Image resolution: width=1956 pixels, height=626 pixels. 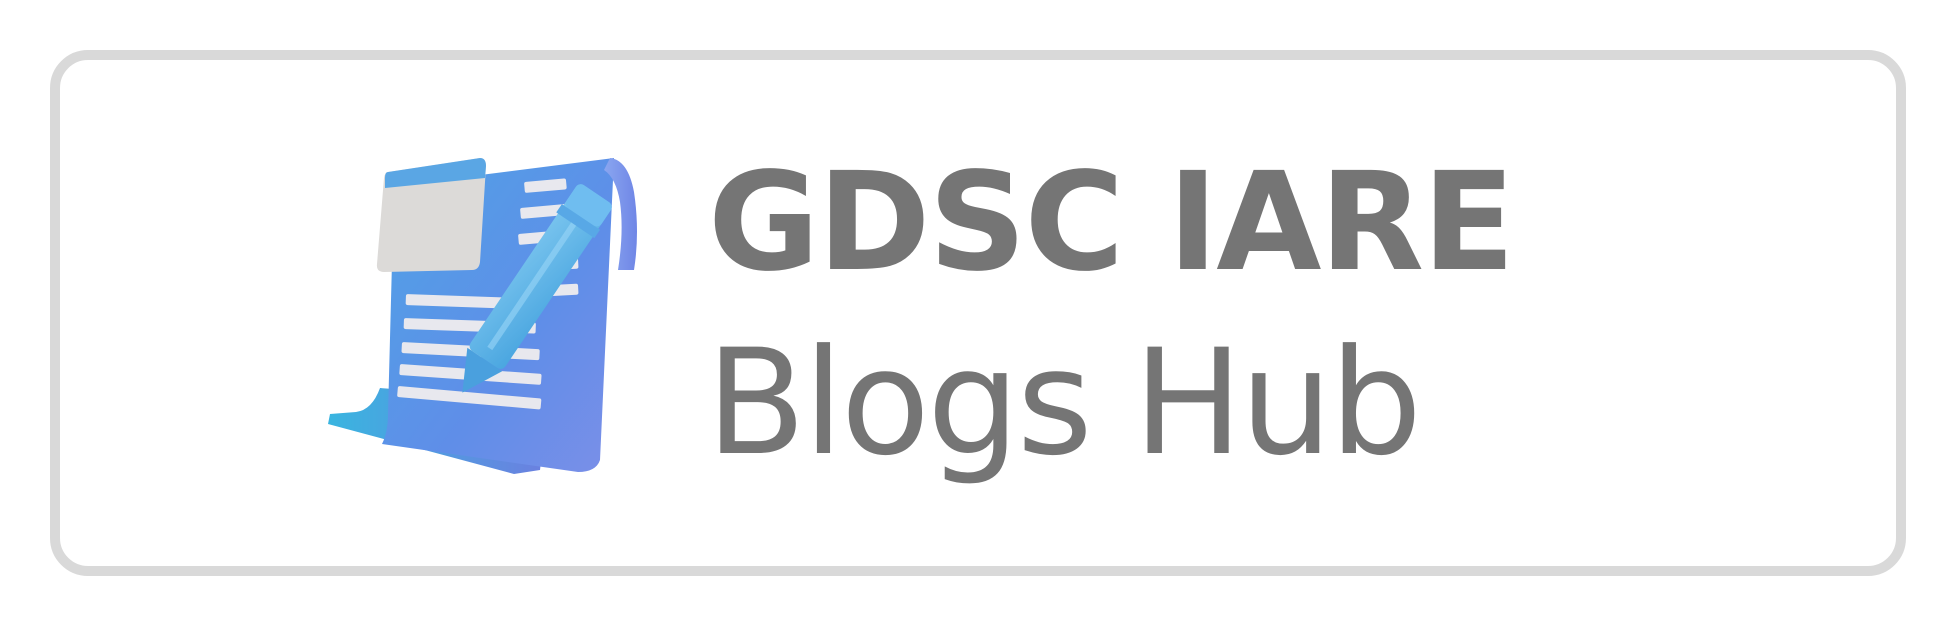 What do you see at coordinates (1064, 403) in the screenshot?
I see `badge-subtitle: Blogs Hub` at bounding box center [1064, 403].